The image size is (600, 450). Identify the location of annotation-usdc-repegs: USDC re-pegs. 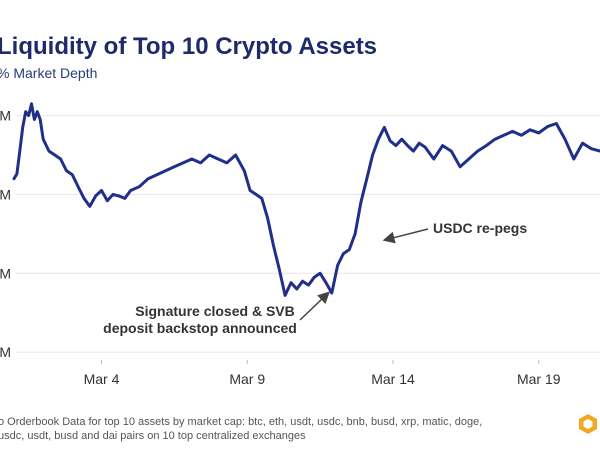
(480, 228).